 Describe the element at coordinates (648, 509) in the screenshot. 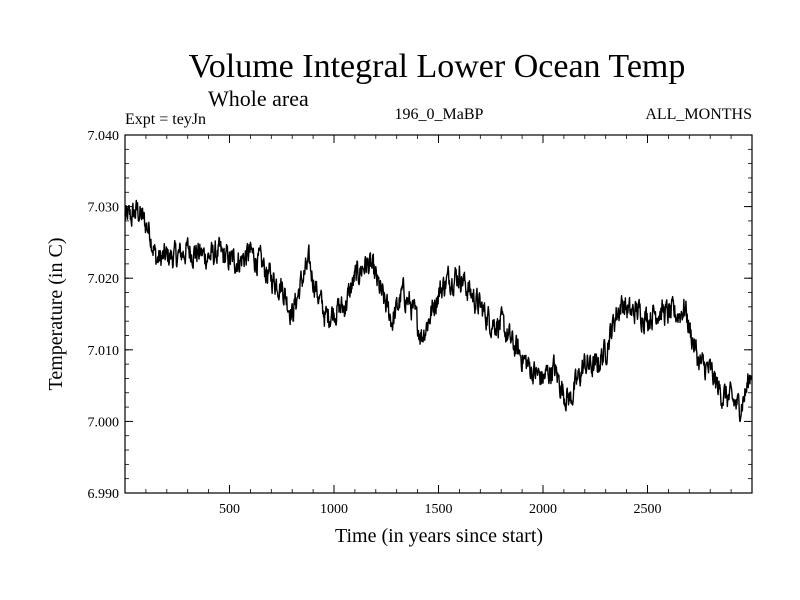

I see `x-tick-label: 2500` at that location.